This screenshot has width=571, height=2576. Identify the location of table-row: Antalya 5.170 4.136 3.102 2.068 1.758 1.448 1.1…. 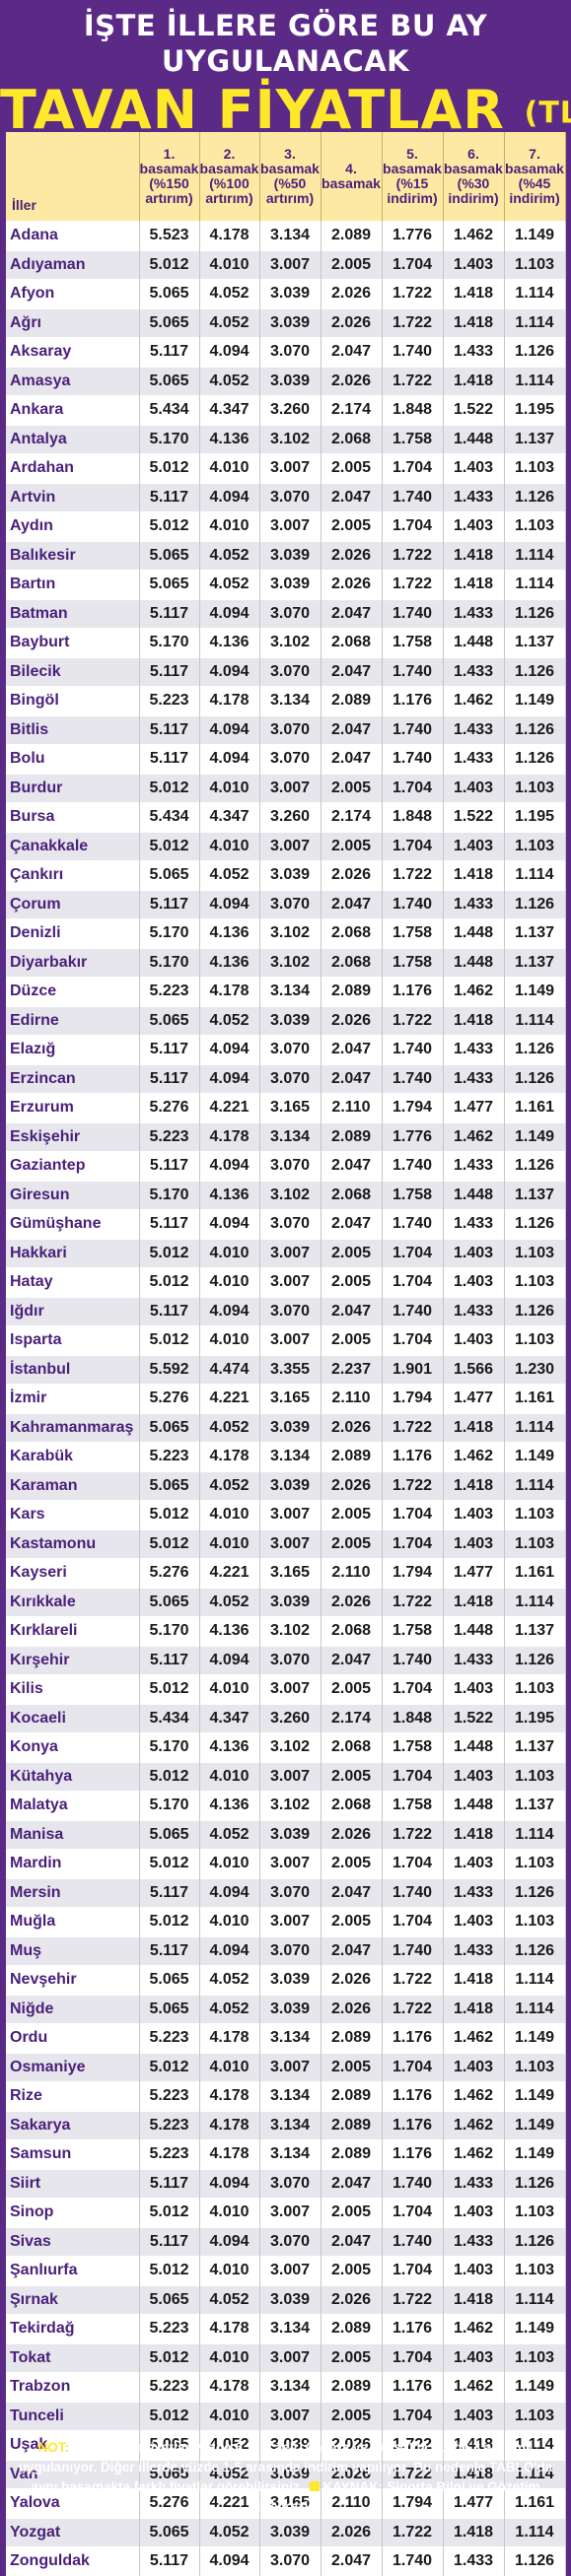
(286, 439).